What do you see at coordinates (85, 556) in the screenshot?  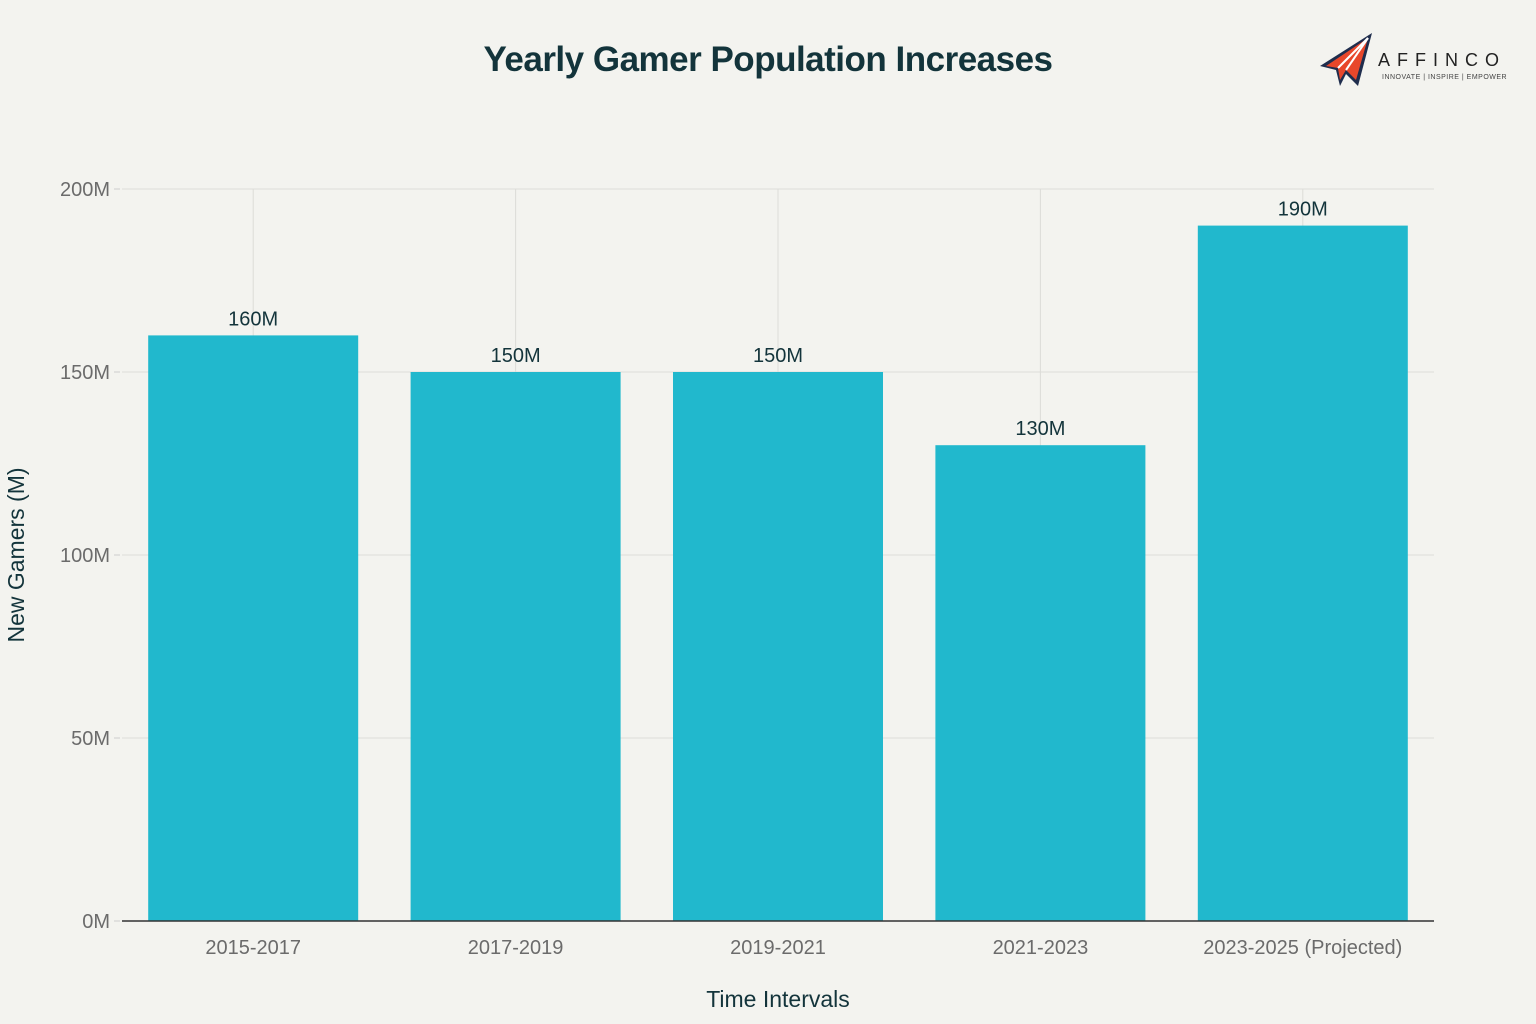 I see `y-tick-label: 100M` at bounding box center [85, 556].